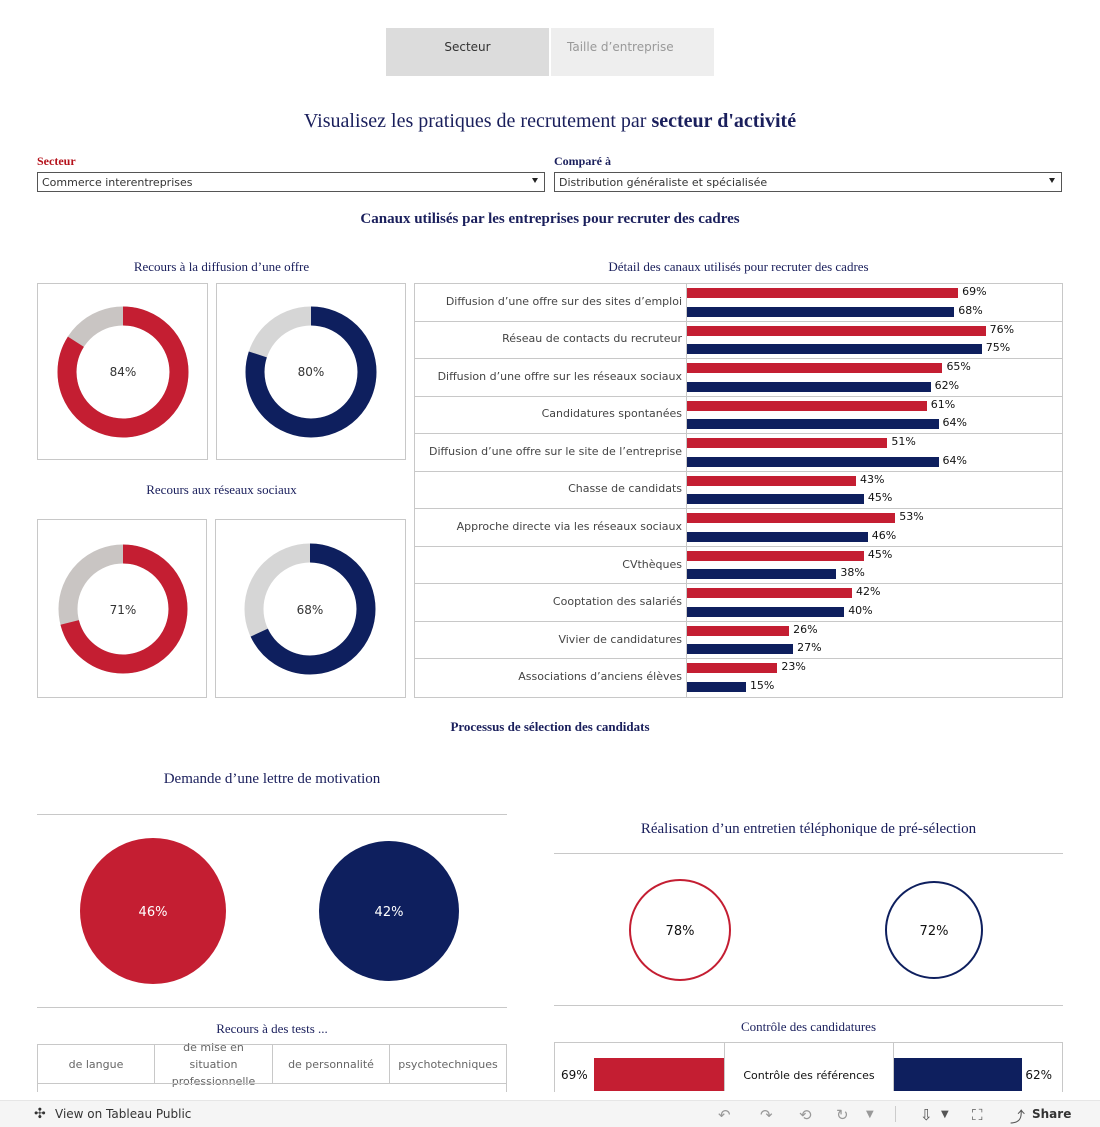 This screenshot has width=1100, height=1127. Describe the element at coordinates (806, 930) in the screenshot. I see `entretien-circles: 78% 72%` at that location.